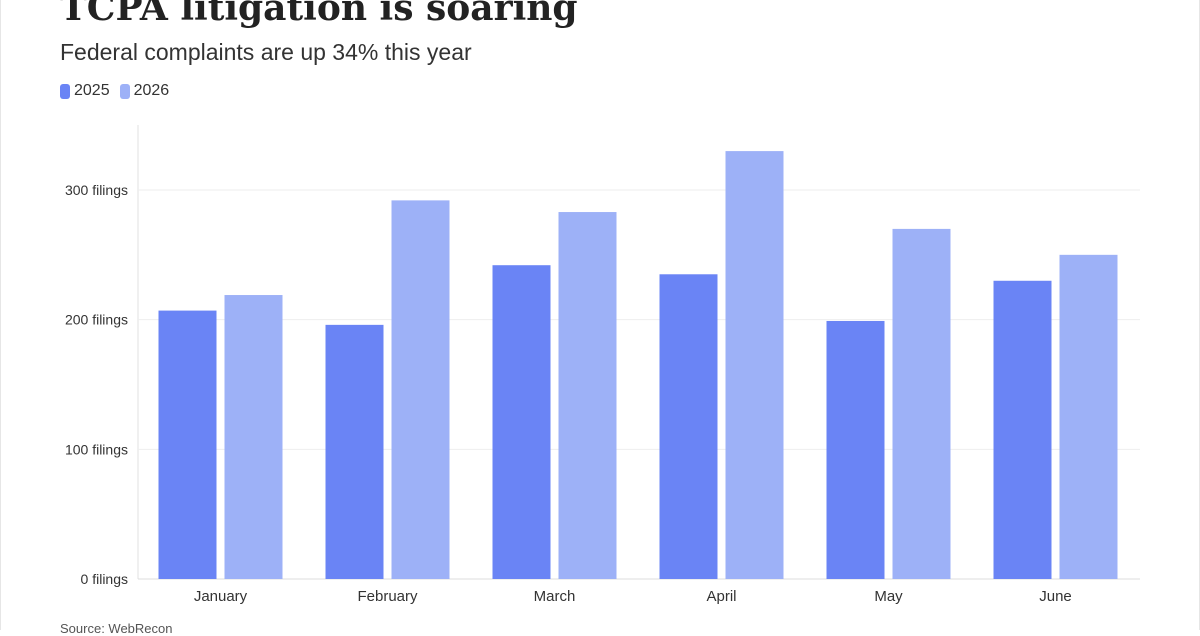  Describe the element at coordinates (387, 596) in the screenshot. I see `x-tick-label-february: February` at that location.